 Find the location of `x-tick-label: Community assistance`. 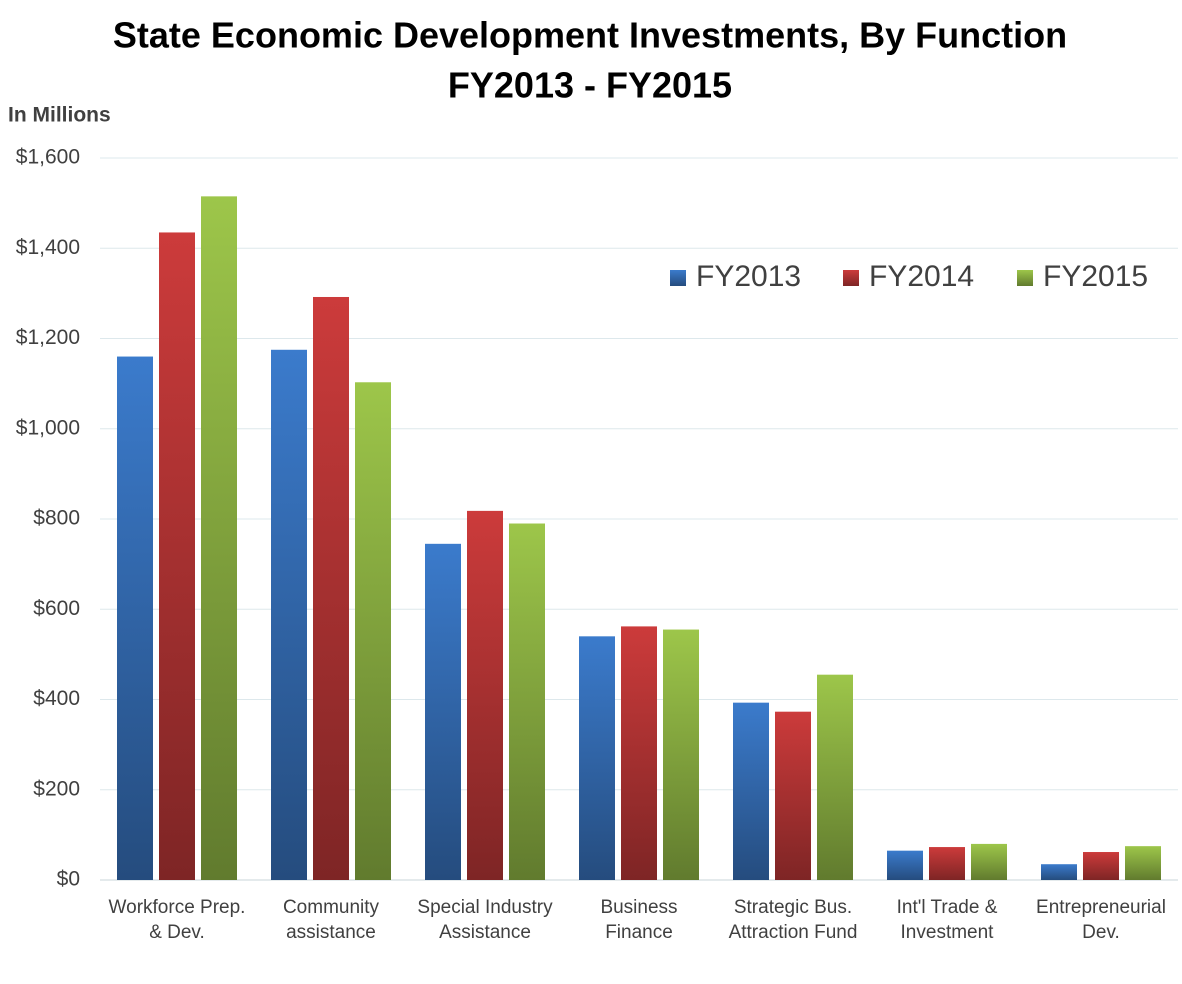

x-tick-label: Community assistance is located at coordinates (331, 920).